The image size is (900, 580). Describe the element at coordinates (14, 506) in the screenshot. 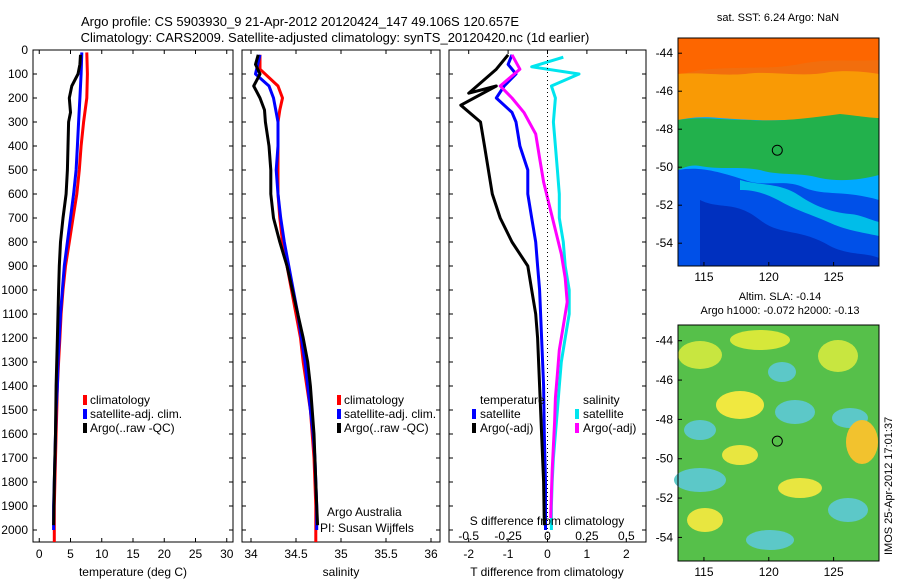

I see `depth-tick-label: 1900` at that location.